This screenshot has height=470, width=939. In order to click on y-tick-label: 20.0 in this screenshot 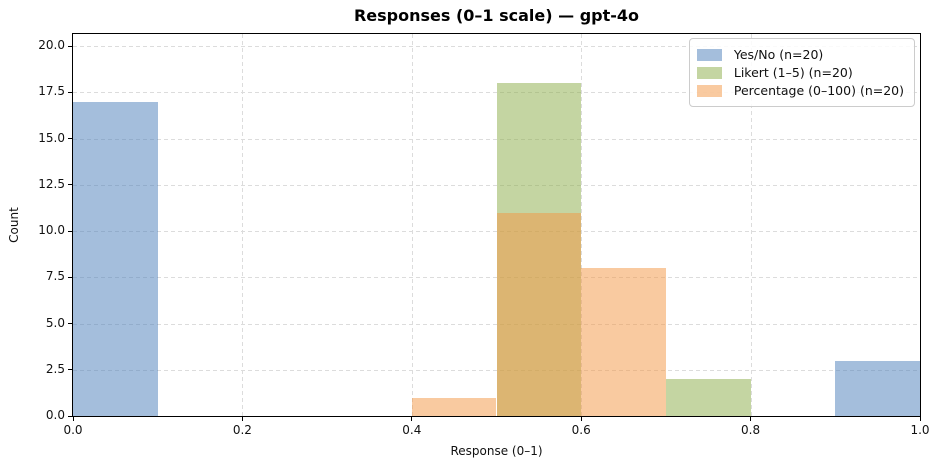, I will do `click(51, 45)`.